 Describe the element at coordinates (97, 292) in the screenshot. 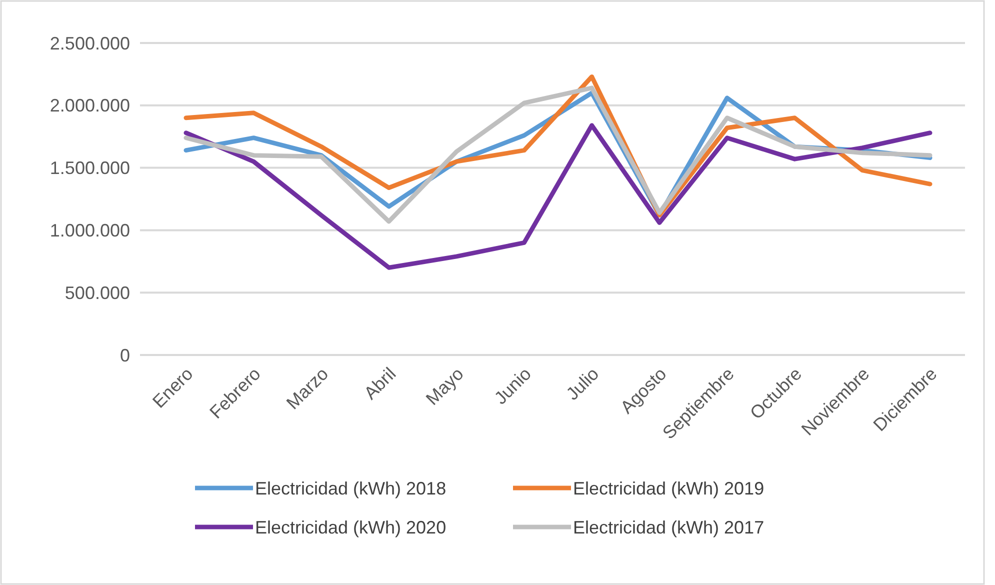

I see `y-tick-label: 500.000` at that location.